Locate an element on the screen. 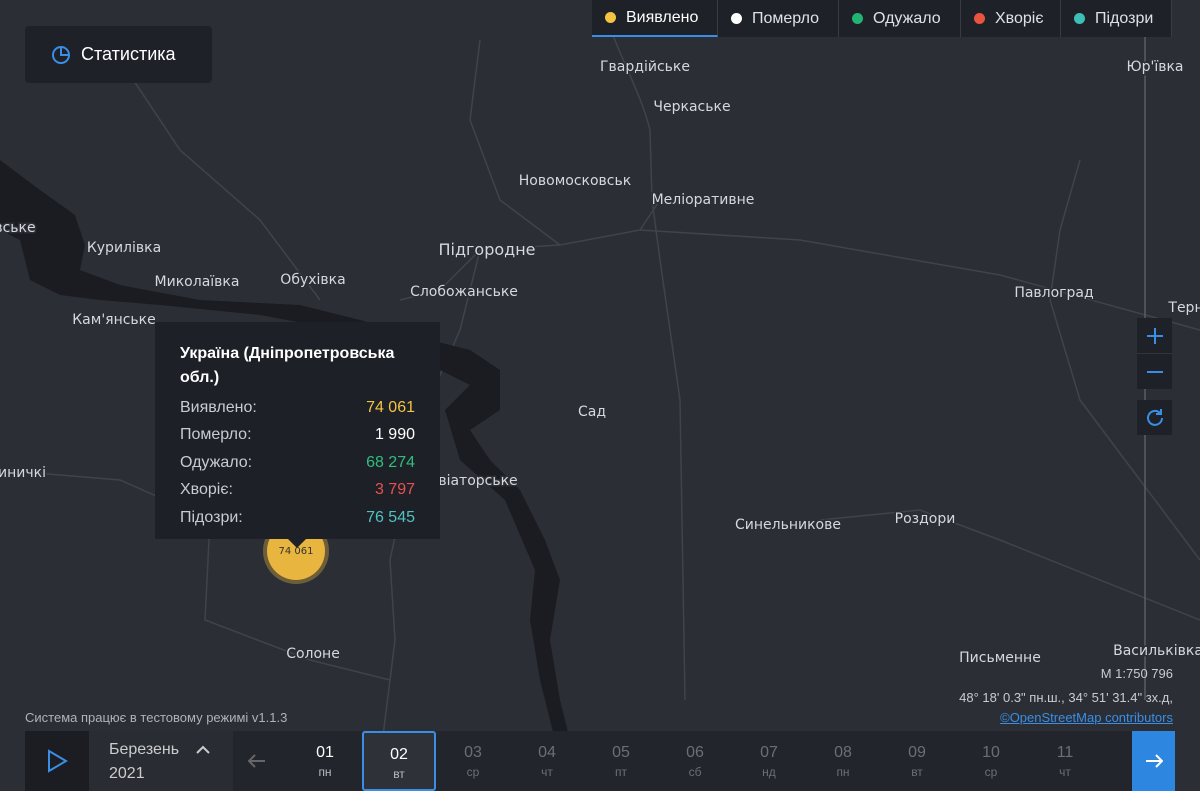  map-label: Юр'ївка is located at coordinates (1154, 67).